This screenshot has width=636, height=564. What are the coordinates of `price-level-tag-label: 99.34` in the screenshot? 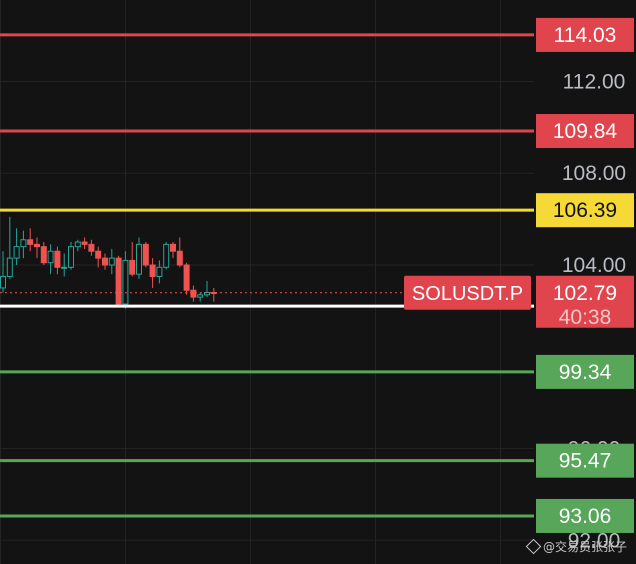 It's located at (585, 372).